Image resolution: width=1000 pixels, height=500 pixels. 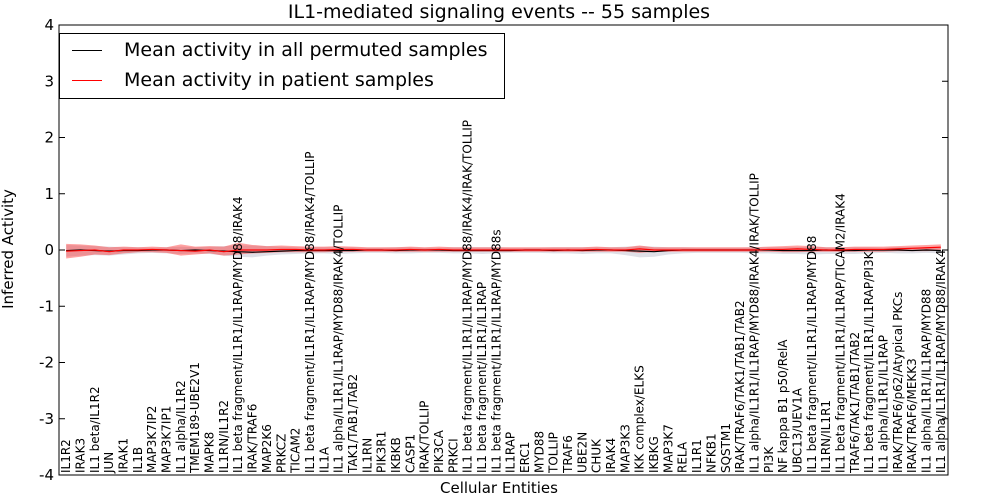 I want to click on x-tick-label: PRKCI, so click(x=453, y=455).